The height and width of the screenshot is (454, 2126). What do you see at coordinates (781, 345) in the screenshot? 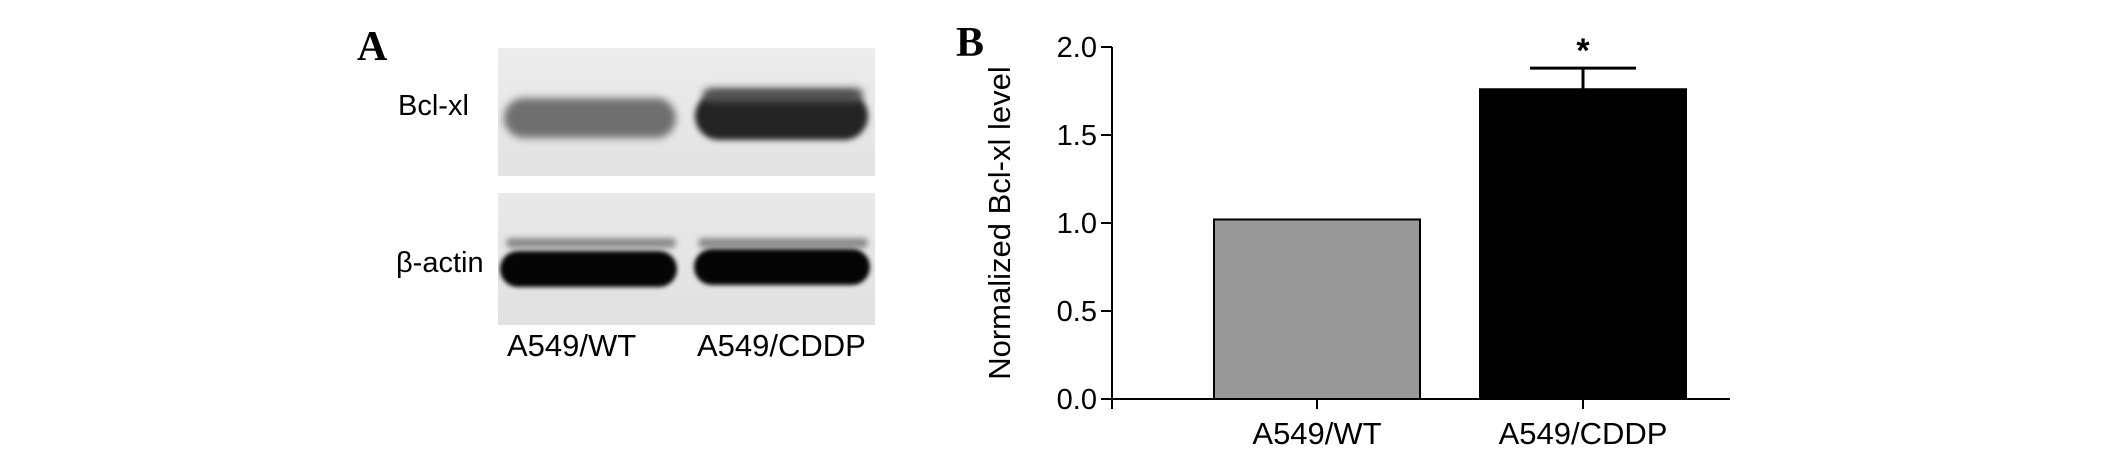
I see `lane-label-cddp: A549/CDDP` at bounding box center [781, 345].